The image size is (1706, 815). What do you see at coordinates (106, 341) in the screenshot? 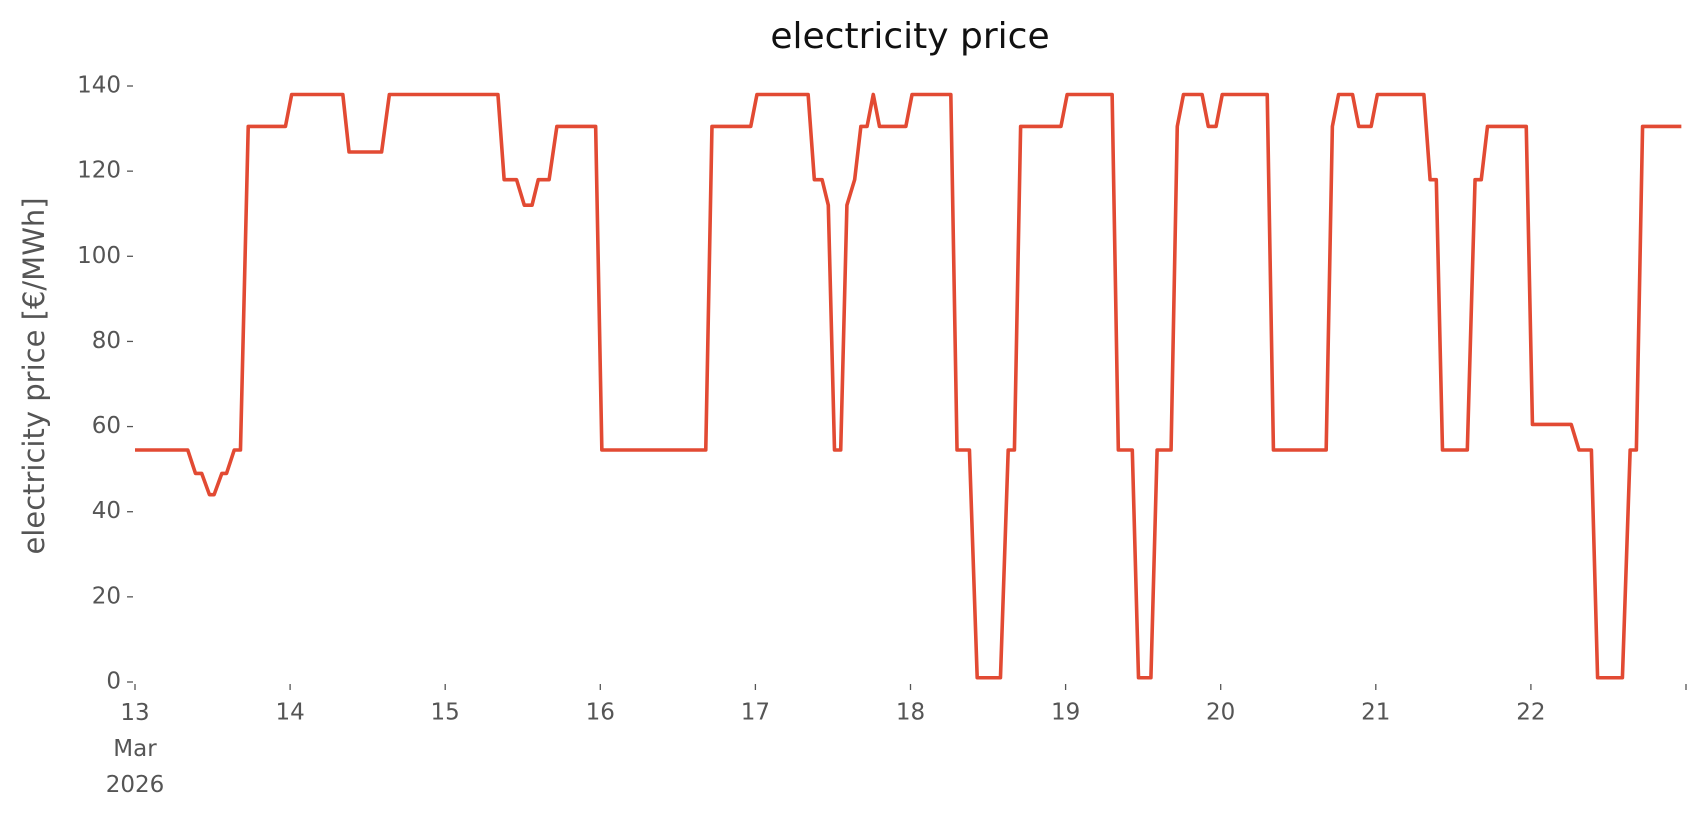
I see `y-tick-label: 80` at bounding box center [106, 341].